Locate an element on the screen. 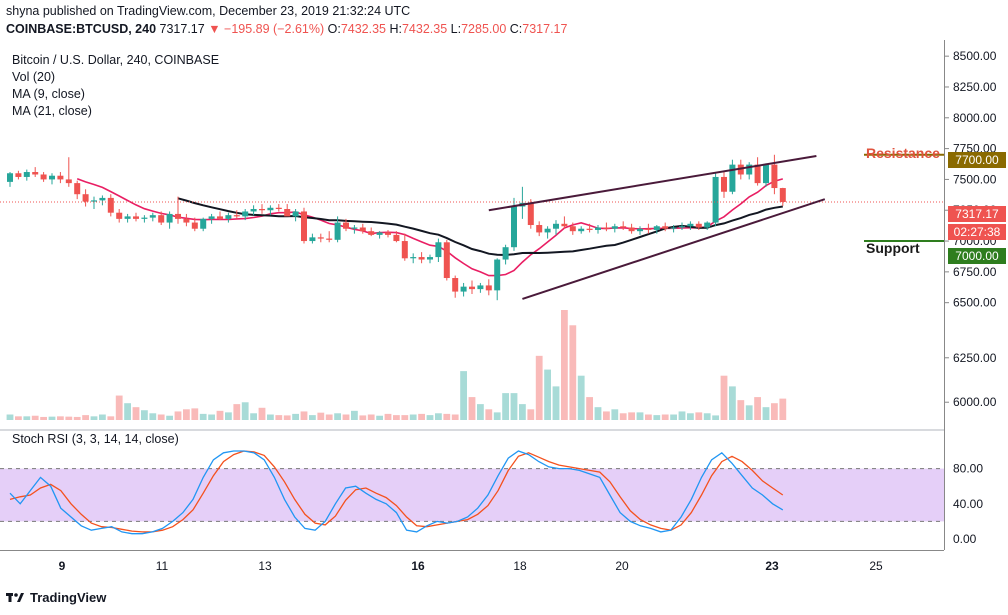 The image size is (1008, 615). legend-stoch-rsi: Stoch RSI (3, 3, 14, 14, close) is located at coordinates (95, 439).